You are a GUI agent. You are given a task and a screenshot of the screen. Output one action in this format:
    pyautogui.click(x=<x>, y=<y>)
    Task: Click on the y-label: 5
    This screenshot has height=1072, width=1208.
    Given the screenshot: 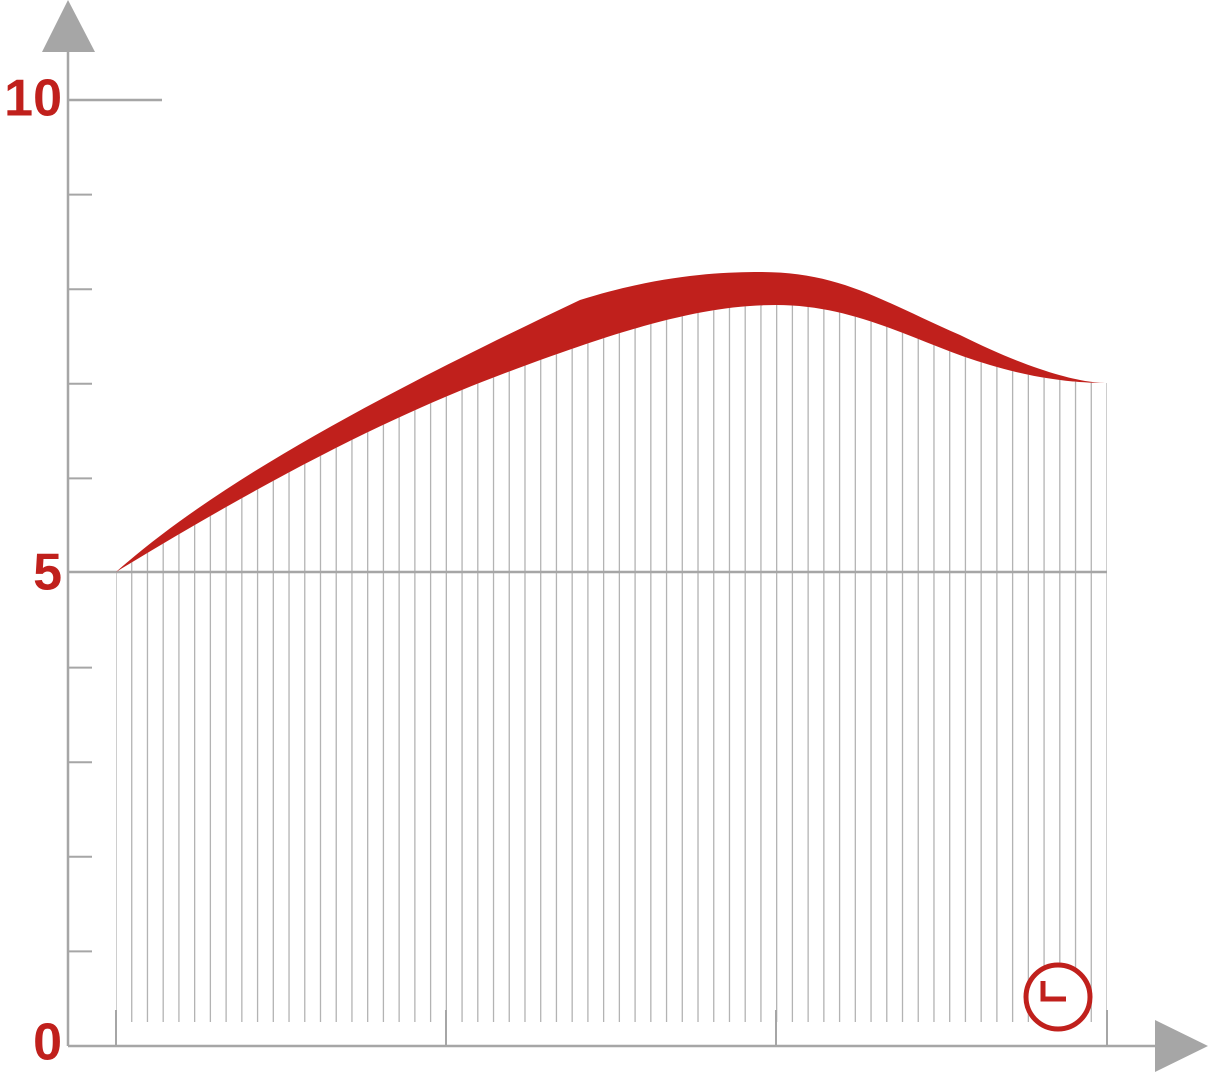 What is the action you would take?
    pyautogui.click(x=47, y=573)
    